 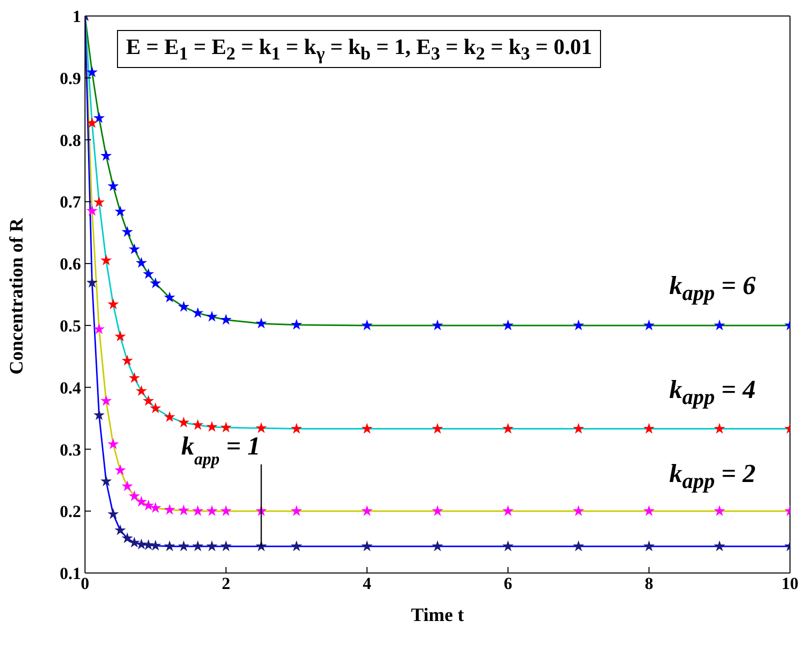 I want to click on annotation: k$_{app}$ = 2, so click(x=712, y=476).